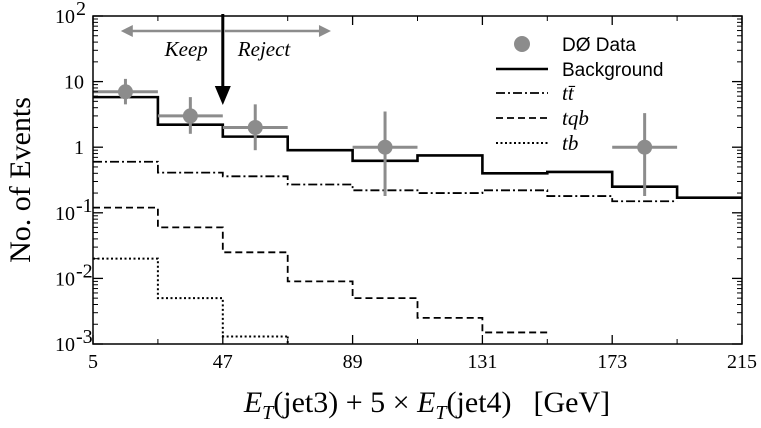 Image resolution: width=761 pixels, height=428 pixels. I want to click on x-title-sub2: T, so click(441, 413).